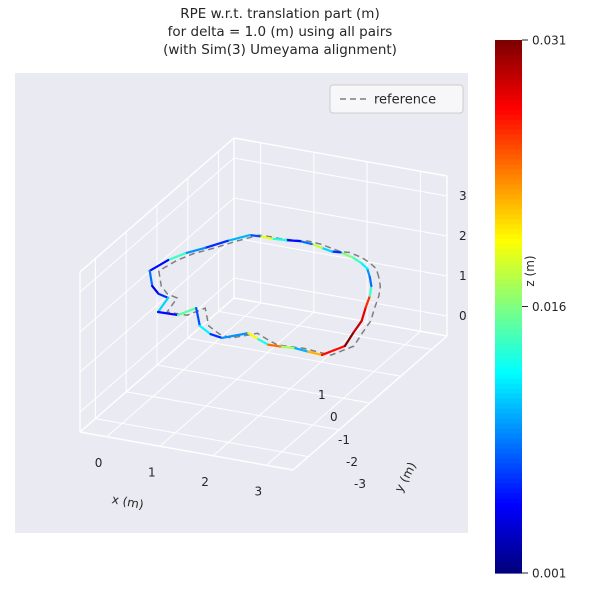  What do you see at coordinates (405, 100) in the screenshot?
I see `legend-reference-label: reference` at bounding box center [405, 100].